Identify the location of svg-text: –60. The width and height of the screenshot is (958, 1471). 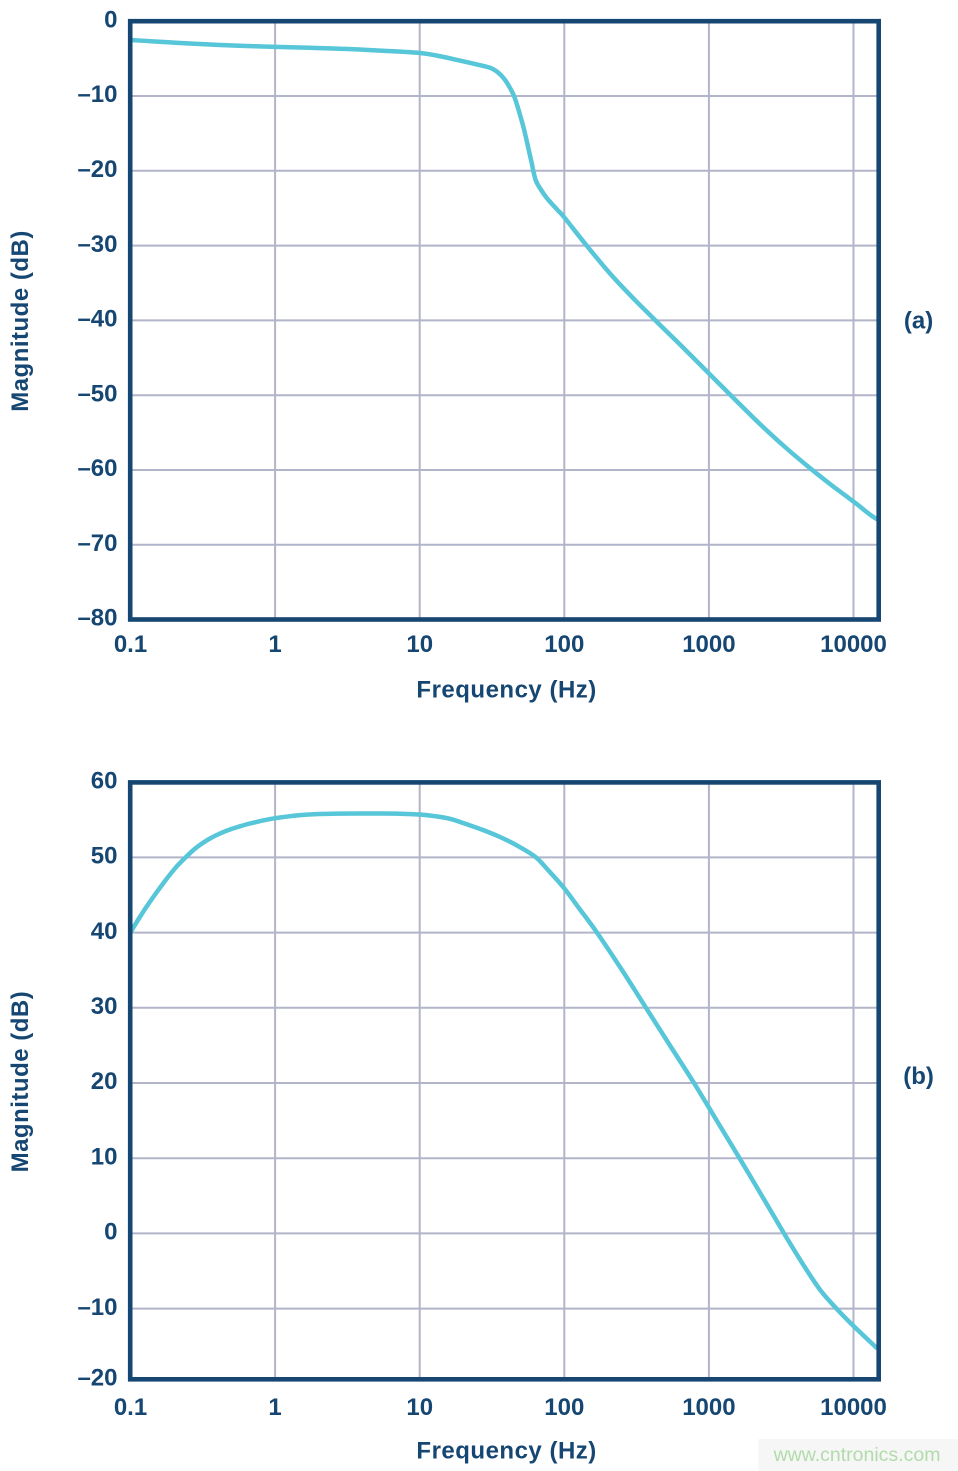
(97, 468).